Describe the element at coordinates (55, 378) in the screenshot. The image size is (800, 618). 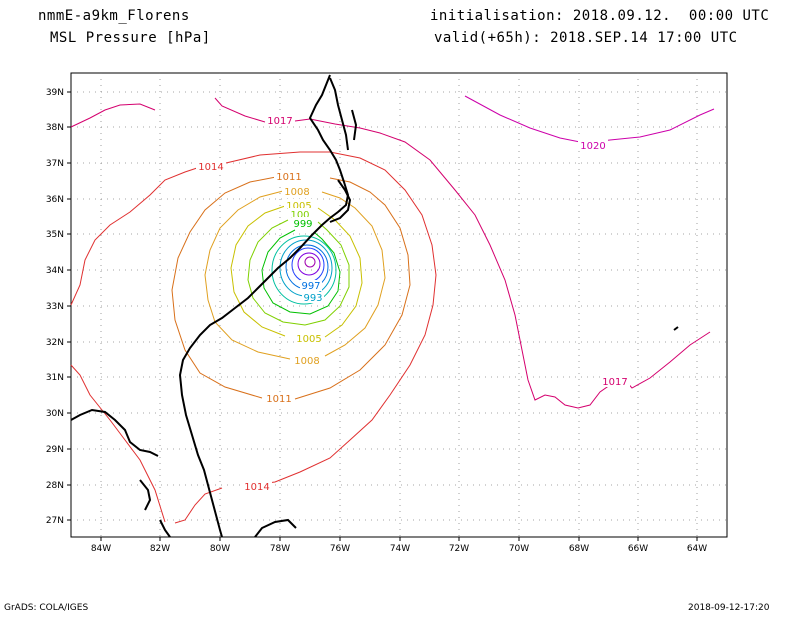
I see `lat-label: 31N` at that location.